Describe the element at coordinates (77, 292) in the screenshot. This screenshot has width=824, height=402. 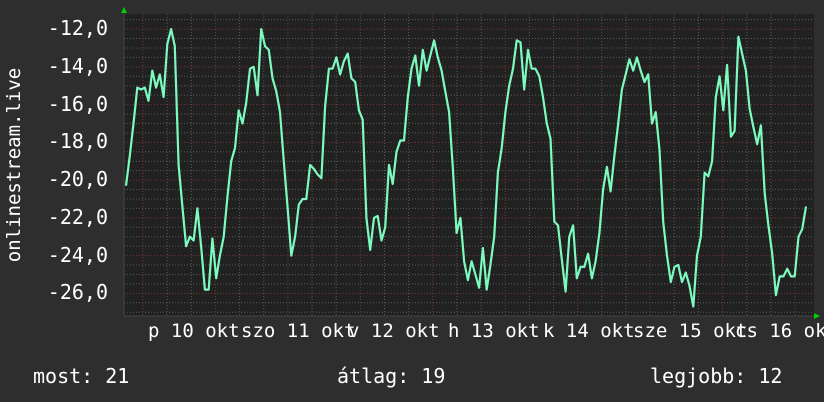
I see `y-tick-label: -26,0` at that location.